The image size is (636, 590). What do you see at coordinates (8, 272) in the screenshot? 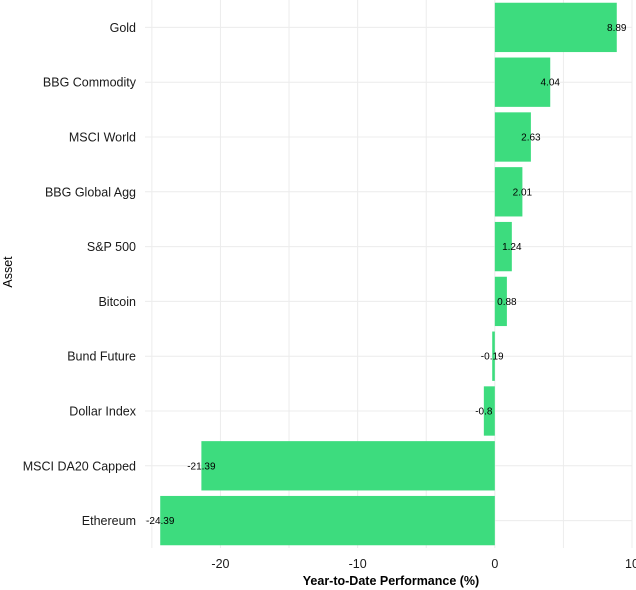
I see `y-axis-title: Asset` at bounding box center [8, 272].